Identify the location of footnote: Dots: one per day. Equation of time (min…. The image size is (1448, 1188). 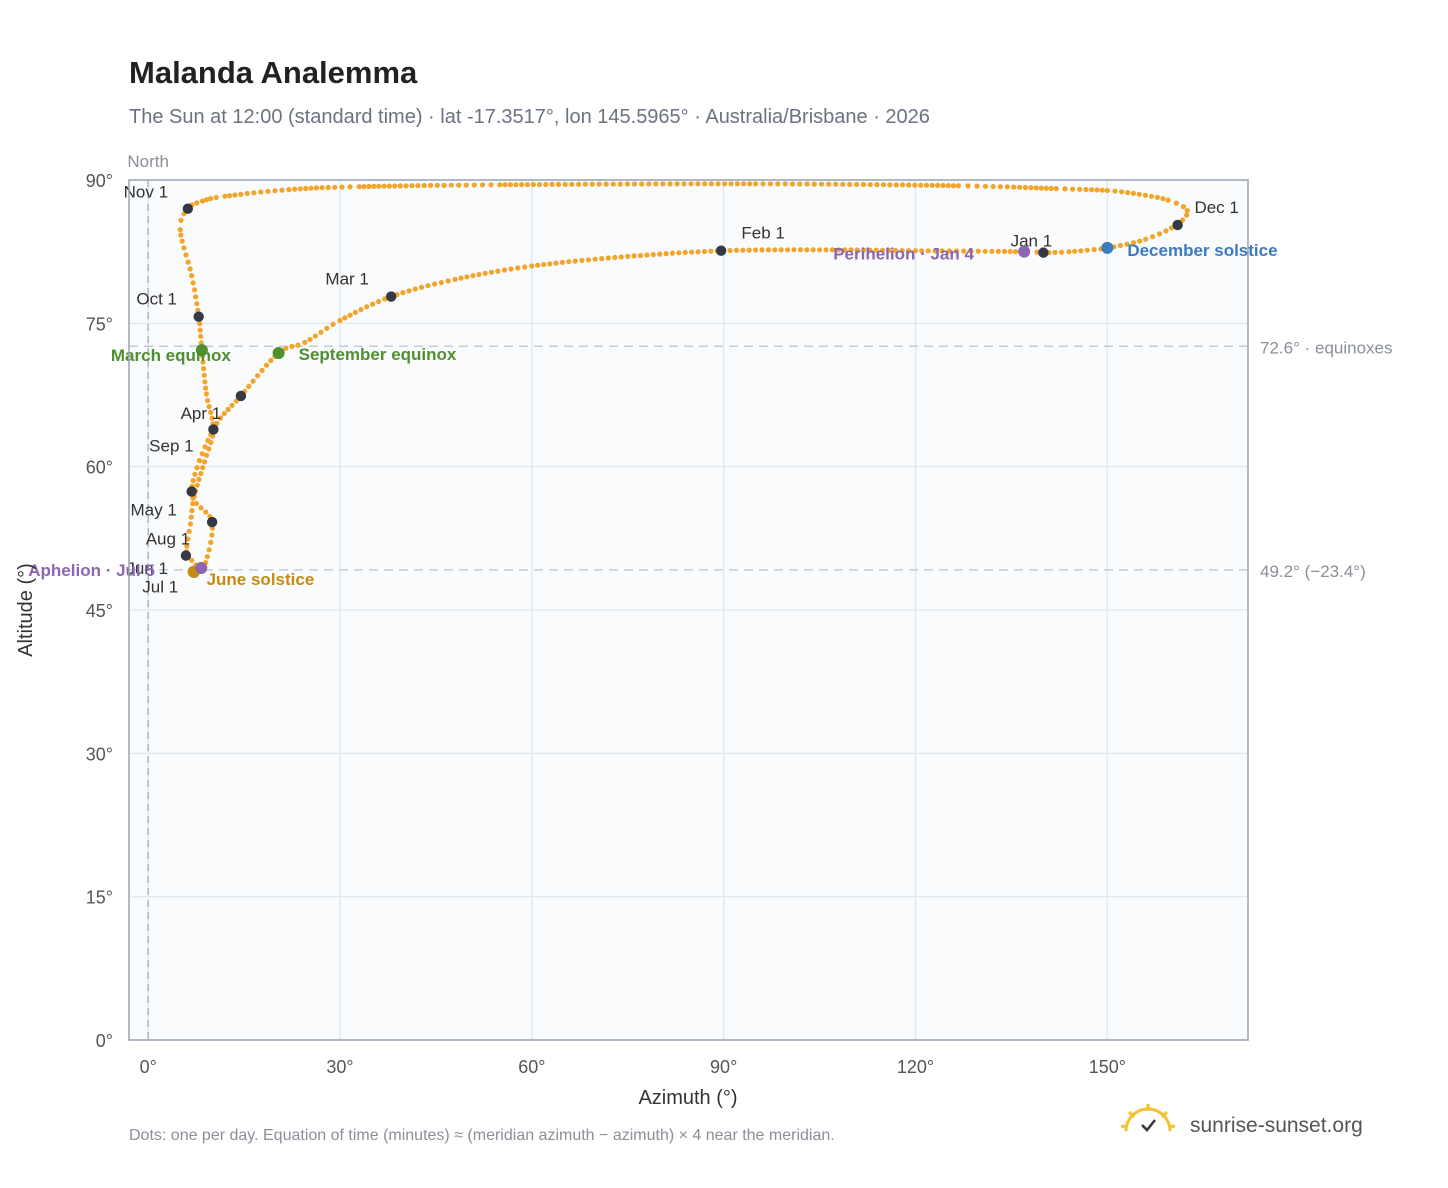
(482, 1135).